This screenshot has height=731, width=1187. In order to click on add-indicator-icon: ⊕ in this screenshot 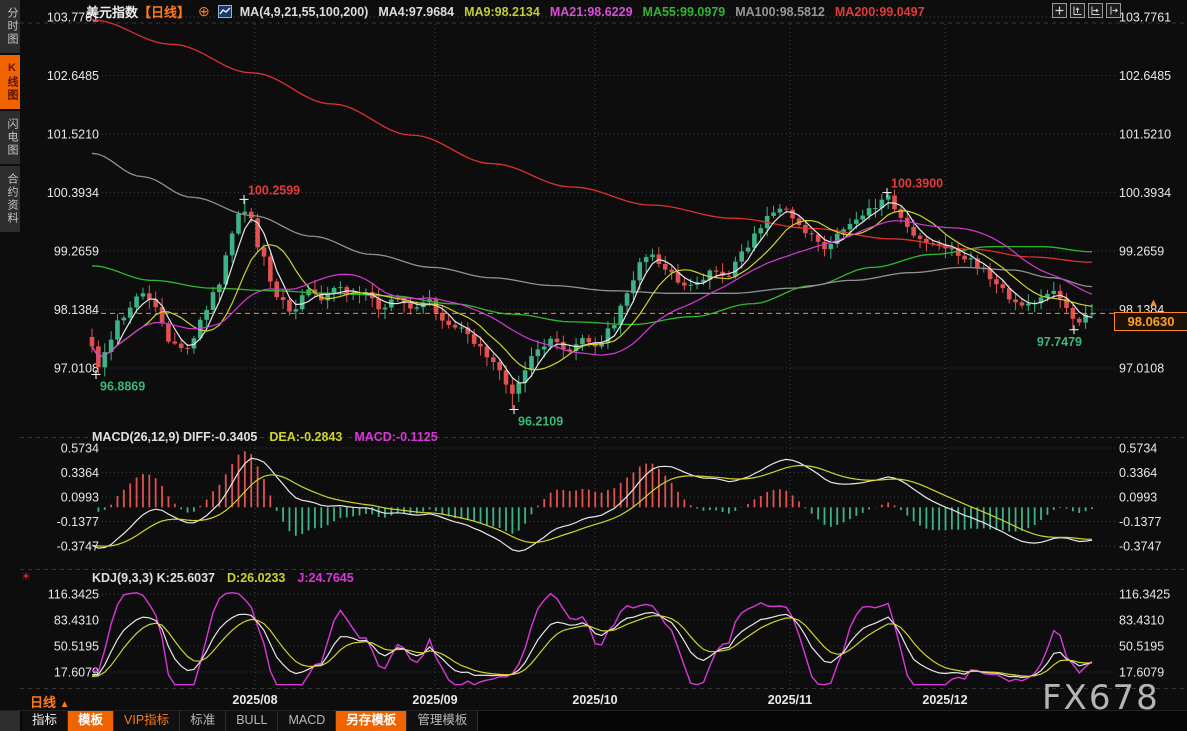, I will do `click(204, 11)`.